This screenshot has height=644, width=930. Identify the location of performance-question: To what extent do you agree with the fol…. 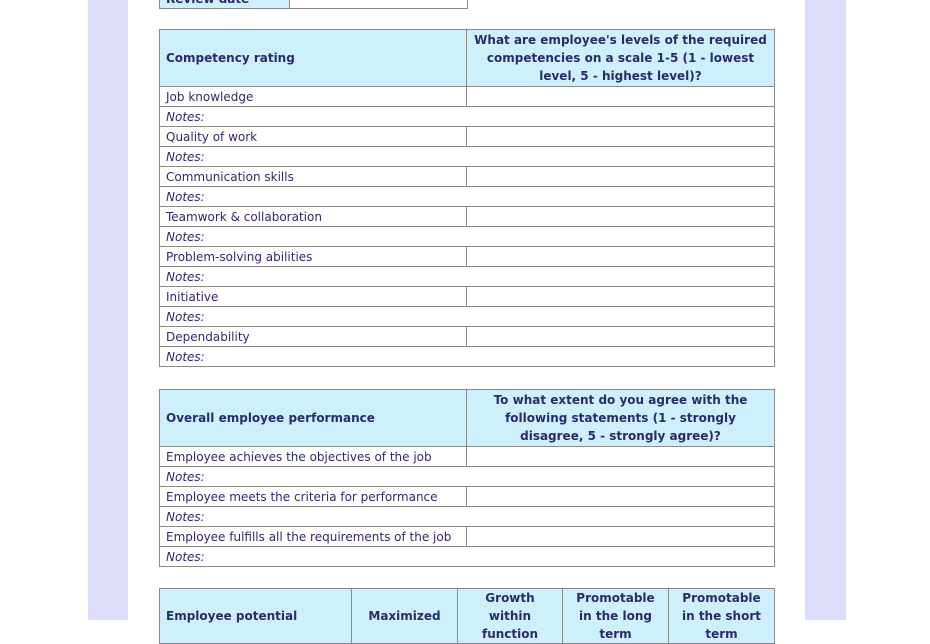
(620, 418).